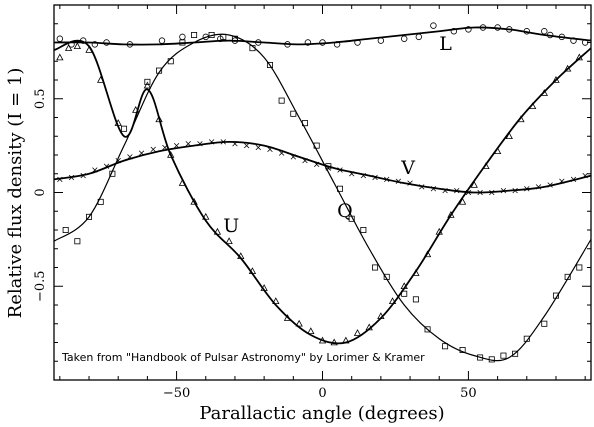  I want to click on model-curve-l, so click(322, 36).